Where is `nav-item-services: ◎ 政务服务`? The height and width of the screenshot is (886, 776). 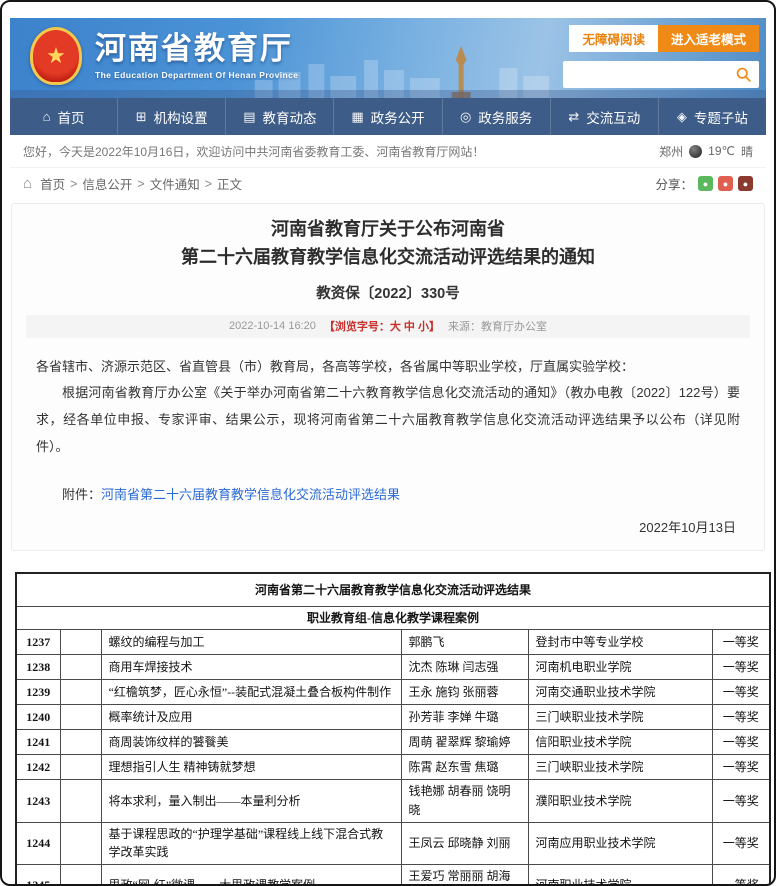 nav-item-services: ◎ 政务服务 is located at coordinates (497, 116).